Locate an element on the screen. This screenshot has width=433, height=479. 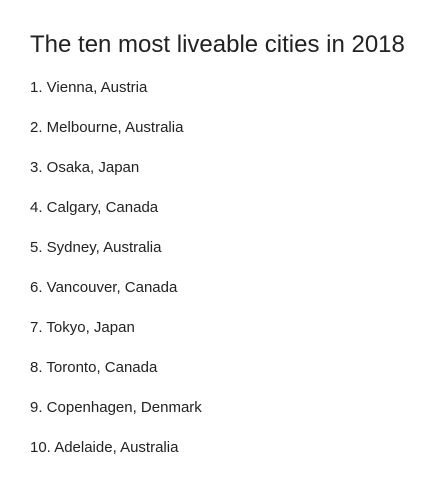
list-item: 6. Vancouver, Canada is located at coordinates (104, 287).